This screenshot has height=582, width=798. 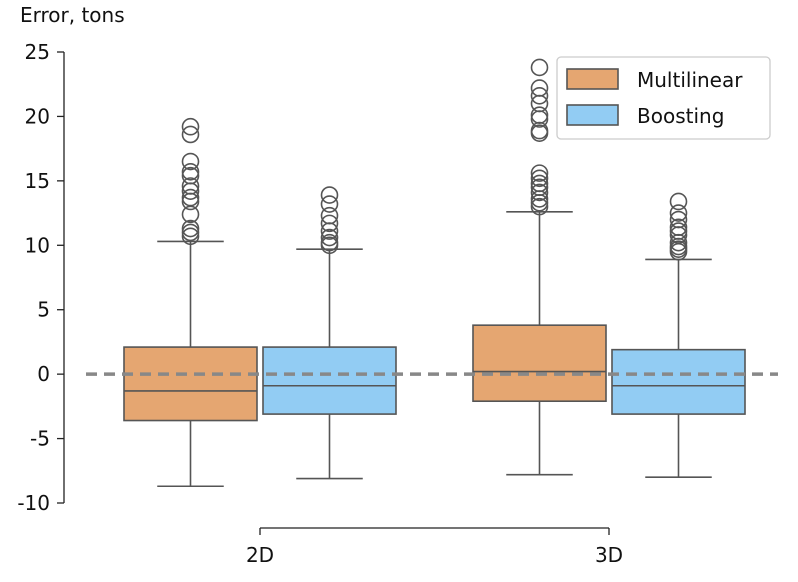 What do you see at coordinates (190, 302) in the screenshot?
I see `box-multilinear-2d` at bounding box center [190, 302].